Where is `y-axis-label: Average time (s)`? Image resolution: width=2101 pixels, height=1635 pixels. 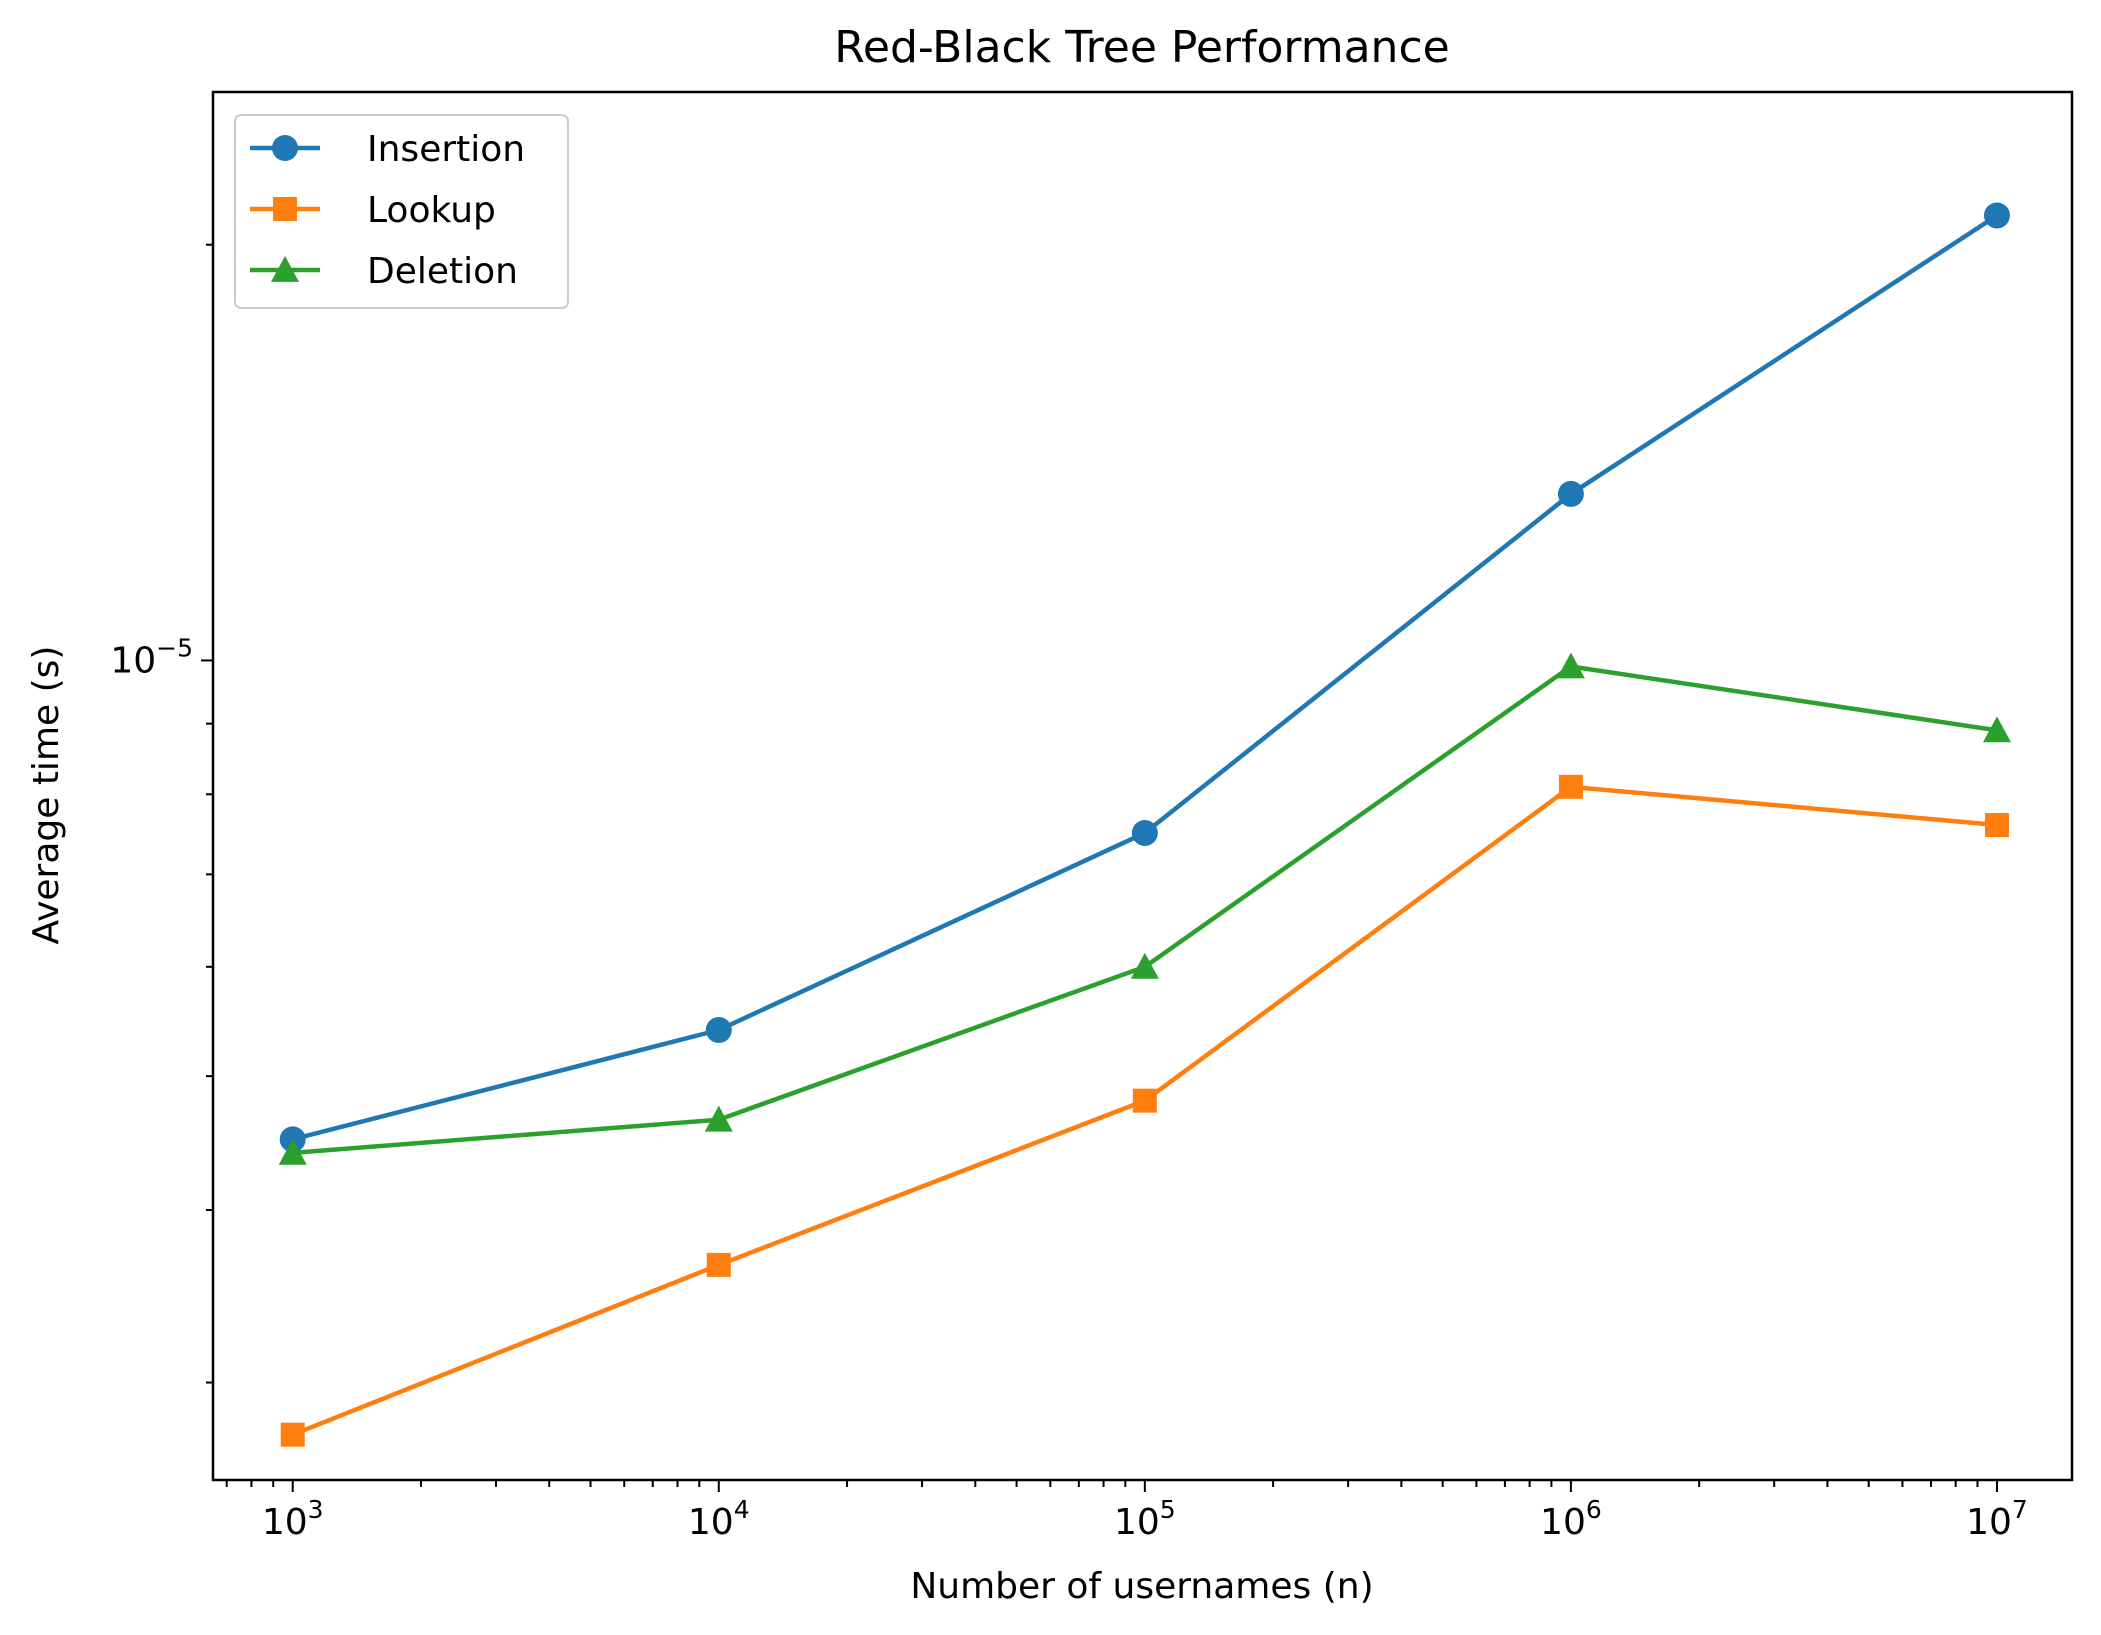 y-axis-label: Average time (s) is located at coordinates (46, 795).